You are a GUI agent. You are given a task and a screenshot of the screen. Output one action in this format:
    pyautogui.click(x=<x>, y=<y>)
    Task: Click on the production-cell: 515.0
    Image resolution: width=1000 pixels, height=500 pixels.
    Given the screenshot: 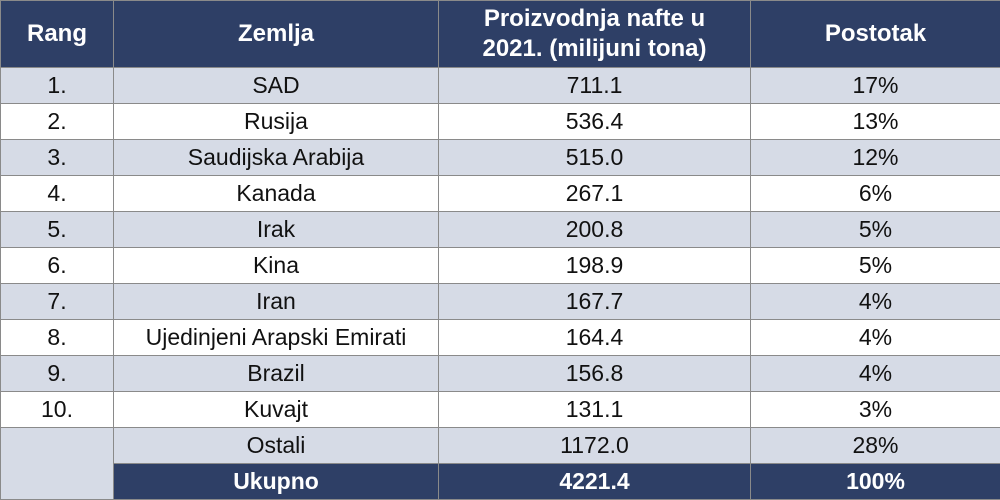 What is the action you would take?
    pyautogui.click(x=594, y=157)
    